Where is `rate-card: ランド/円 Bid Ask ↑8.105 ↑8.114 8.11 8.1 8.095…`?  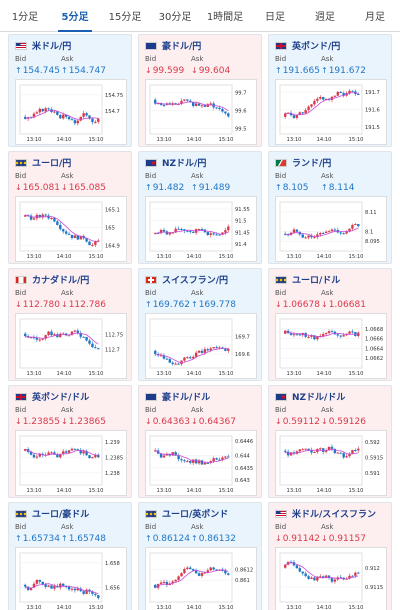
rate-card: ランド/円 Bid Ask ↑8.105 ↑8.114 8.11 8.1 8.095… is located at coordinates (330, 207).